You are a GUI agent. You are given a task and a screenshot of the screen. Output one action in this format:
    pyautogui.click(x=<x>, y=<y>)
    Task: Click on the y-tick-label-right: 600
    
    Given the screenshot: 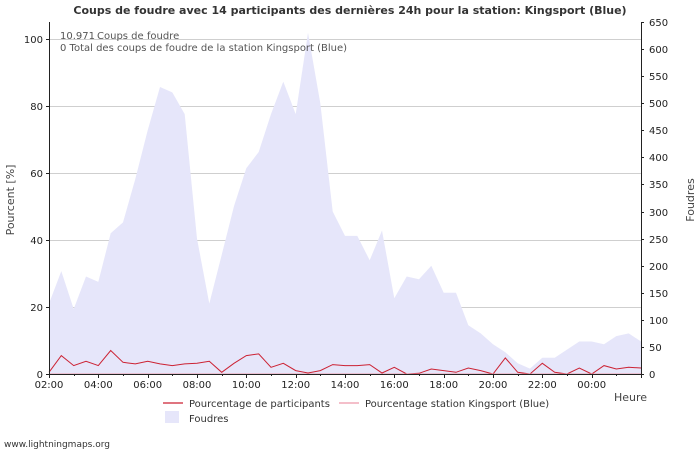 What is the action you would take?
    pyautogui.click(x=658, y=50)
    